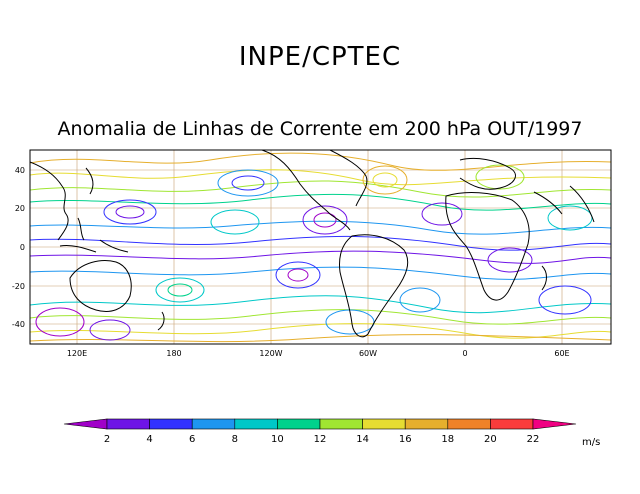 This screenshot has width=640, height=494. What do you see at coordinates (85, 424) in the screenshot?
I see `colorbar-min-arrow` at bounding box center [85, 424].